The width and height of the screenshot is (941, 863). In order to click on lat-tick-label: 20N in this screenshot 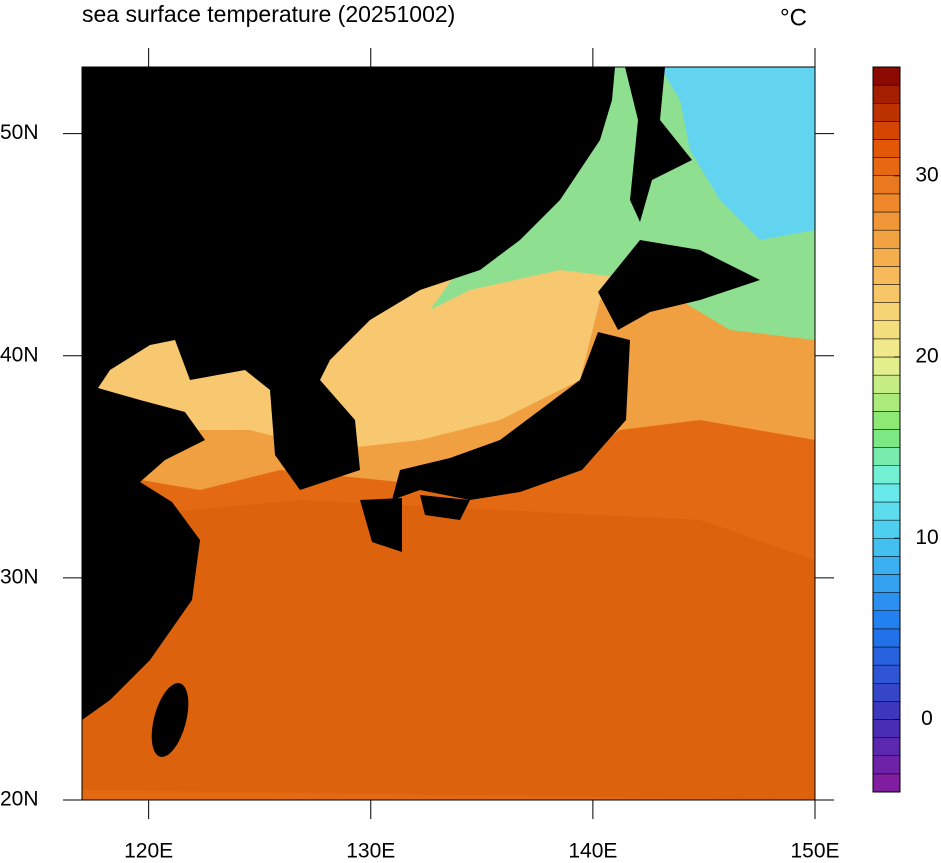, I will do `click(19, 799)`.